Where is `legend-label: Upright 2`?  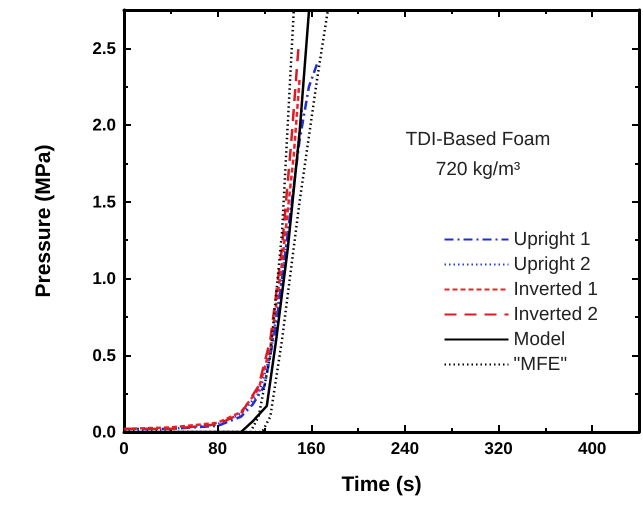
legend-label: Upright 2 is located at coordinates (552, 264).